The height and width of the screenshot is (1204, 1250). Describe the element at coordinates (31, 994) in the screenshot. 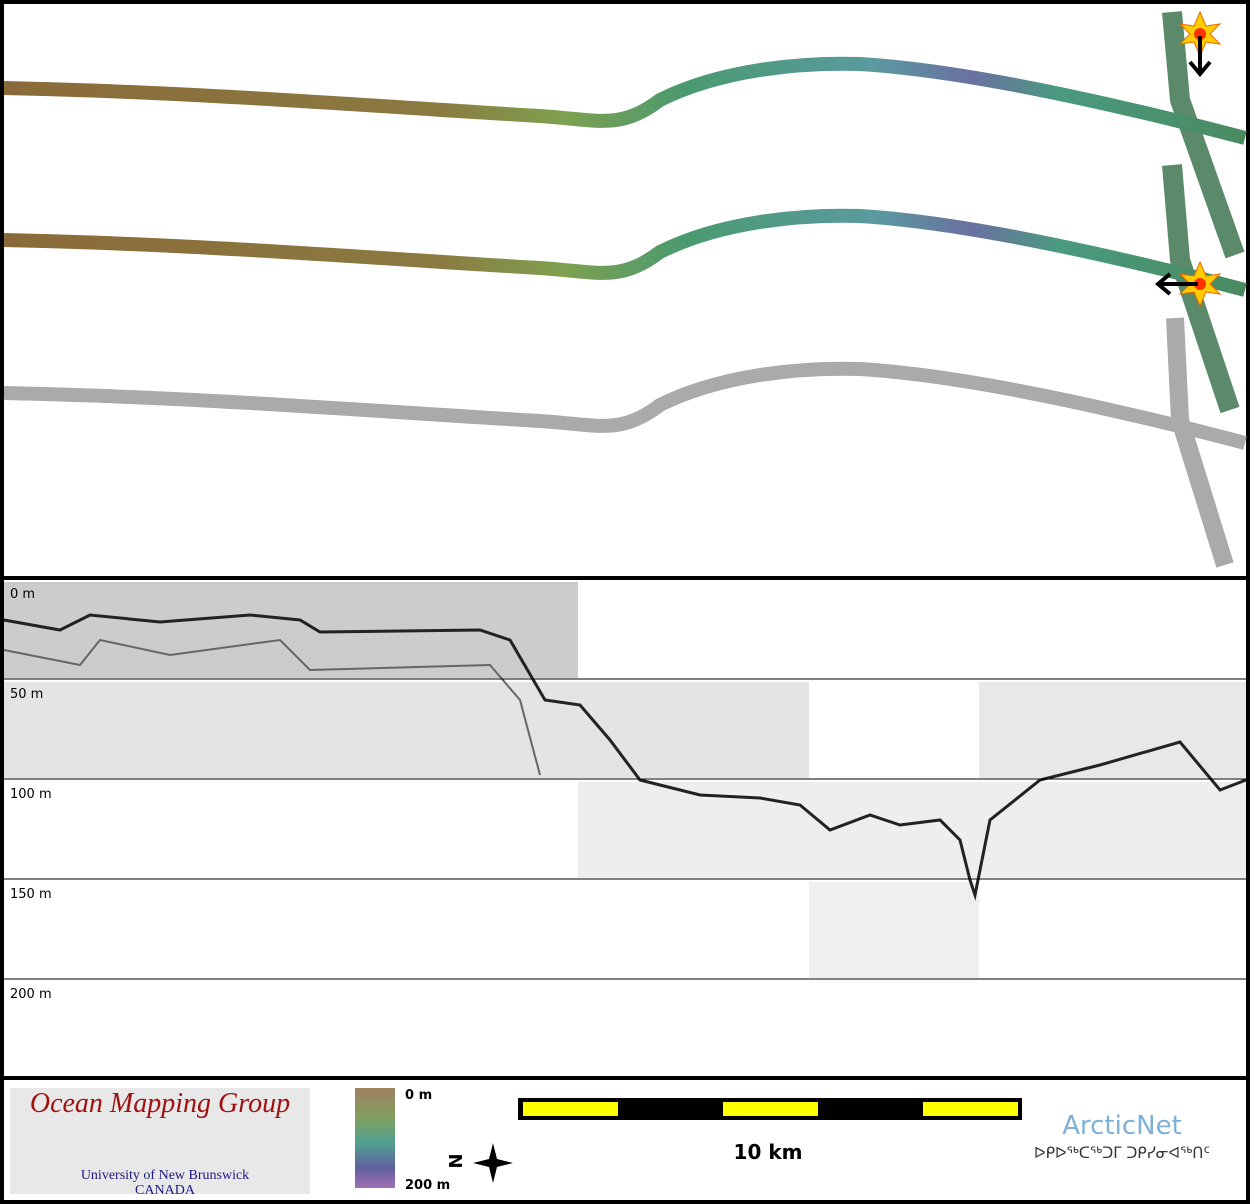

I see `depth-label: 200 m` at that location.